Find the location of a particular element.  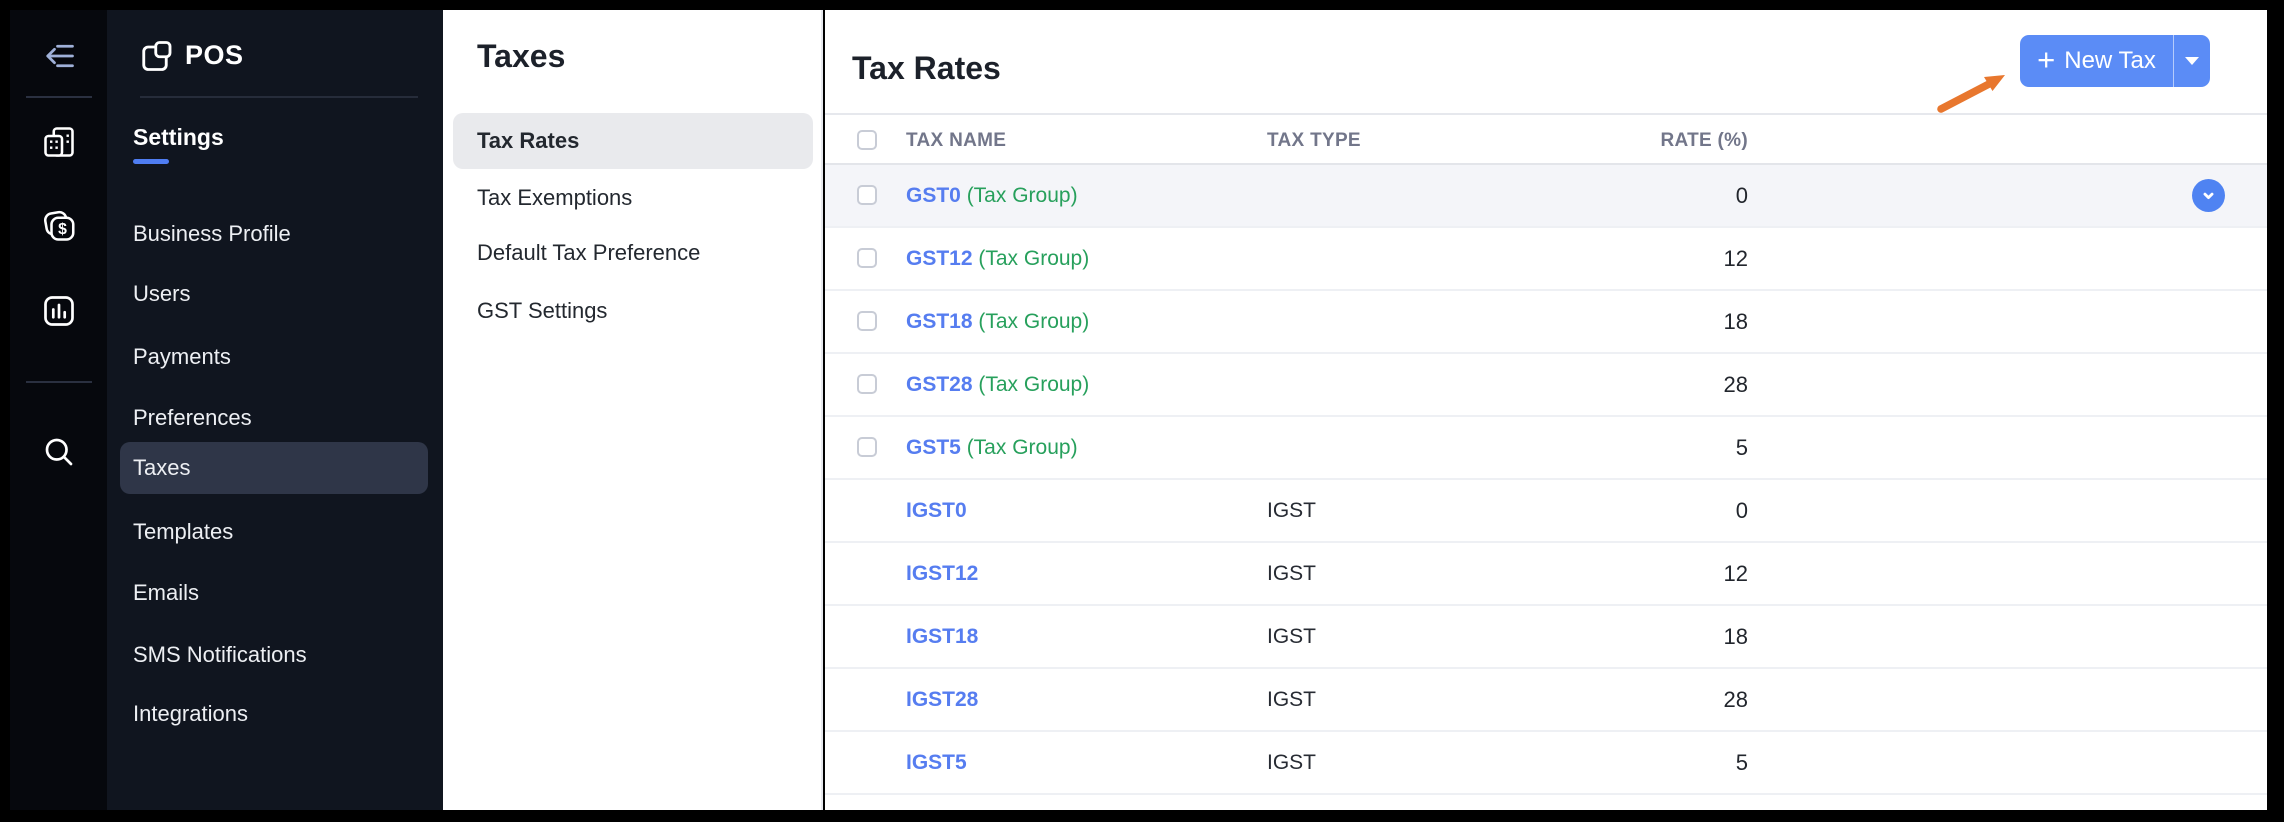

tax-name-link: IGST28 is located at coordinates (942, 699).